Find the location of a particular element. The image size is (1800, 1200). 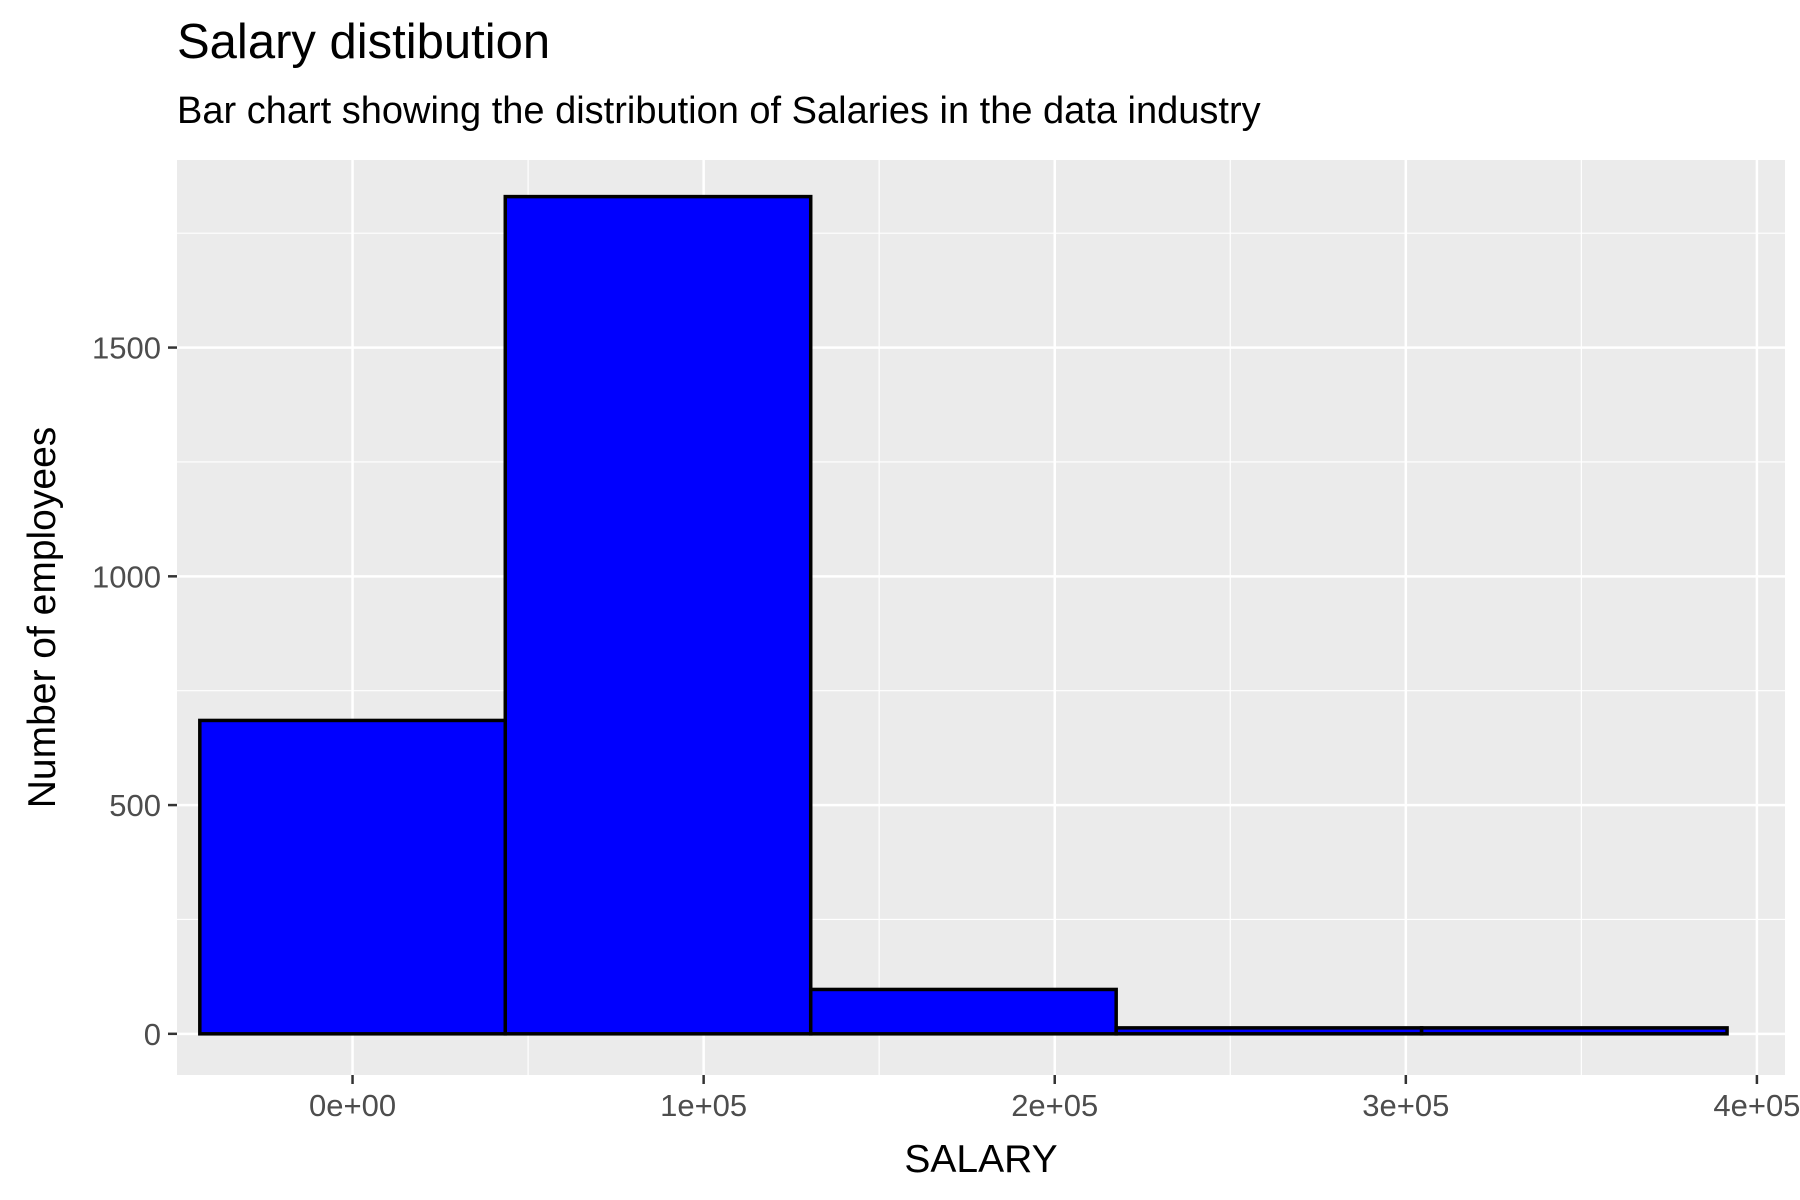

y-tick-label: 0 is located at coordinates (152, 1034).